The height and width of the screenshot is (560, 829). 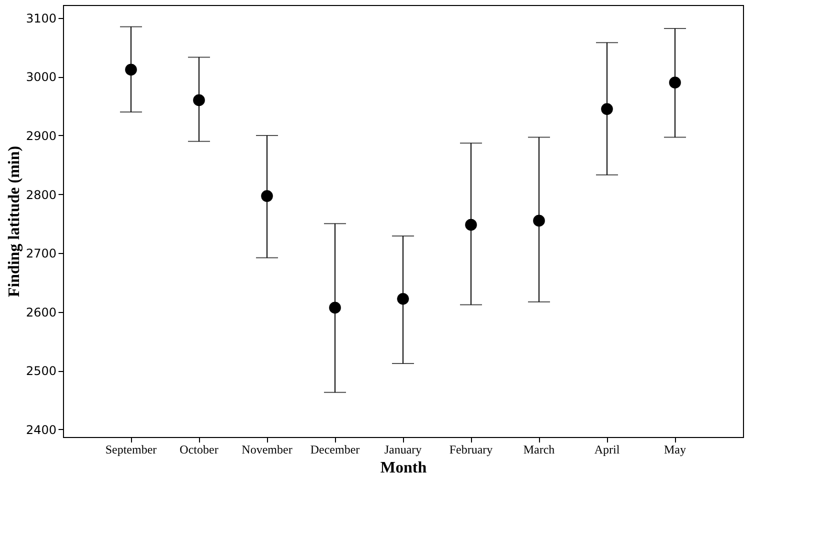 What do you see at coordinates (471, 449) in the screenshot?
I see `x-tick-label: February` at bounding box center [471, 449].